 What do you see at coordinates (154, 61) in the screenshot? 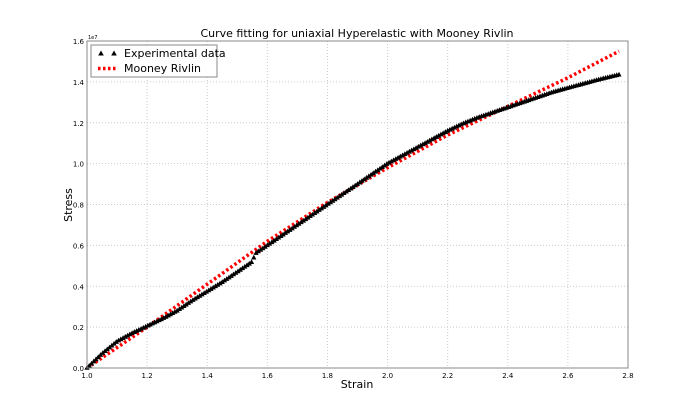
I see `legend-box` at bounding box center [154, 61].